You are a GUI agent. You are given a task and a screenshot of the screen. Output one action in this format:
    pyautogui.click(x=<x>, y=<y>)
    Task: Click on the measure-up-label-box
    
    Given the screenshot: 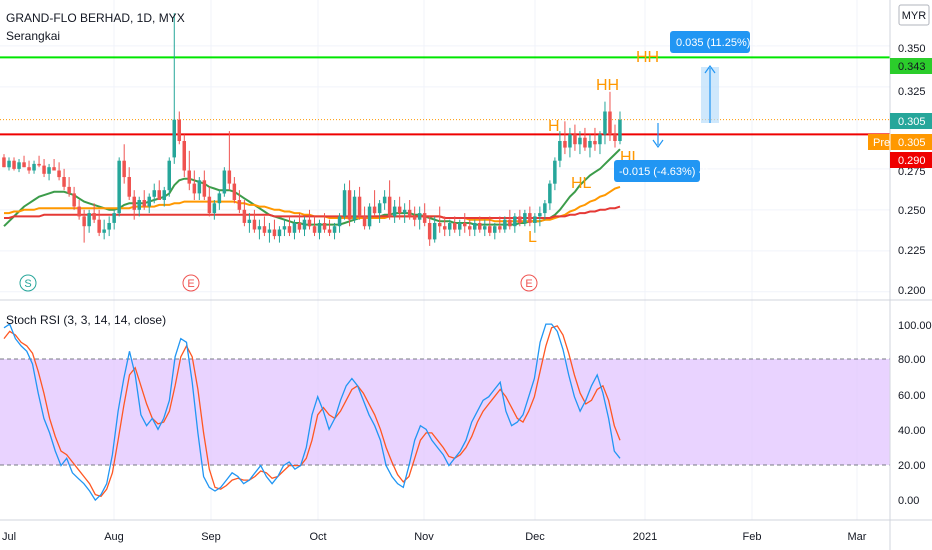 What is the action you would take?
    pyautogui.click(x=710, y=42)
    